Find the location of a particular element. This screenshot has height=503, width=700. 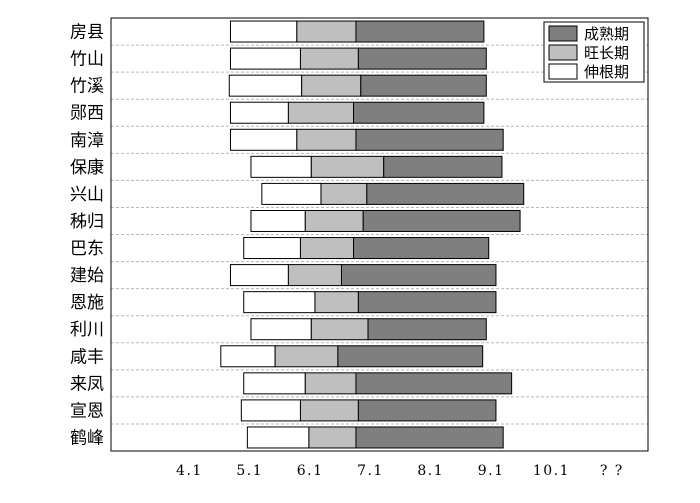

category-label: 竹山 is located at coordinates (87, 60).